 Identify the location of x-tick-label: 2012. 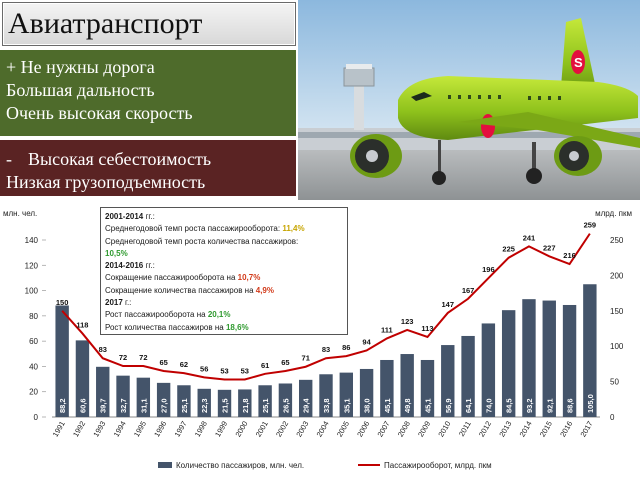
(485, 429).